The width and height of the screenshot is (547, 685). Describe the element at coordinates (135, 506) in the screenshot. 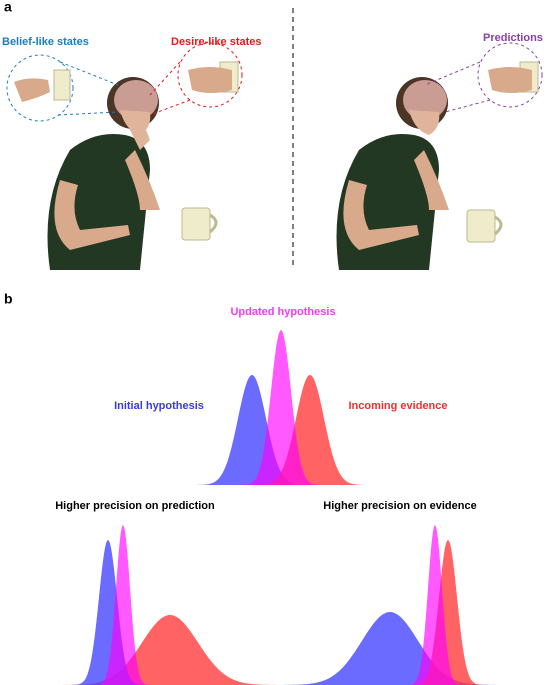

I see `prediction-precision-label: Higher precision on prediction` at that location.